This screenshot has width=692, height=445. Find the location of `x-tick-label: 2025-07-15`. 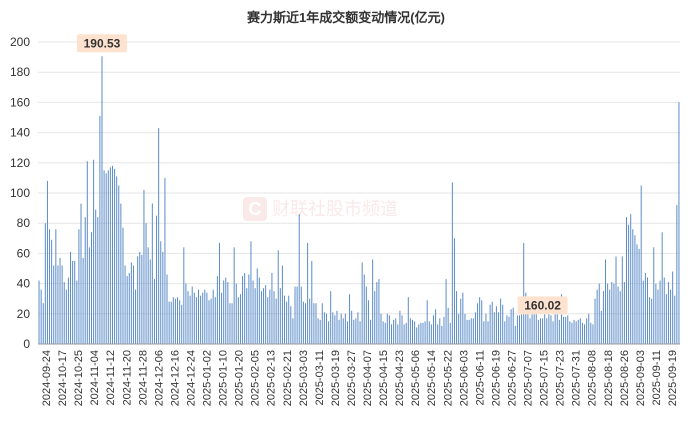

x-tick-label: 2025-07-15 is located at coordinates (545, 378).